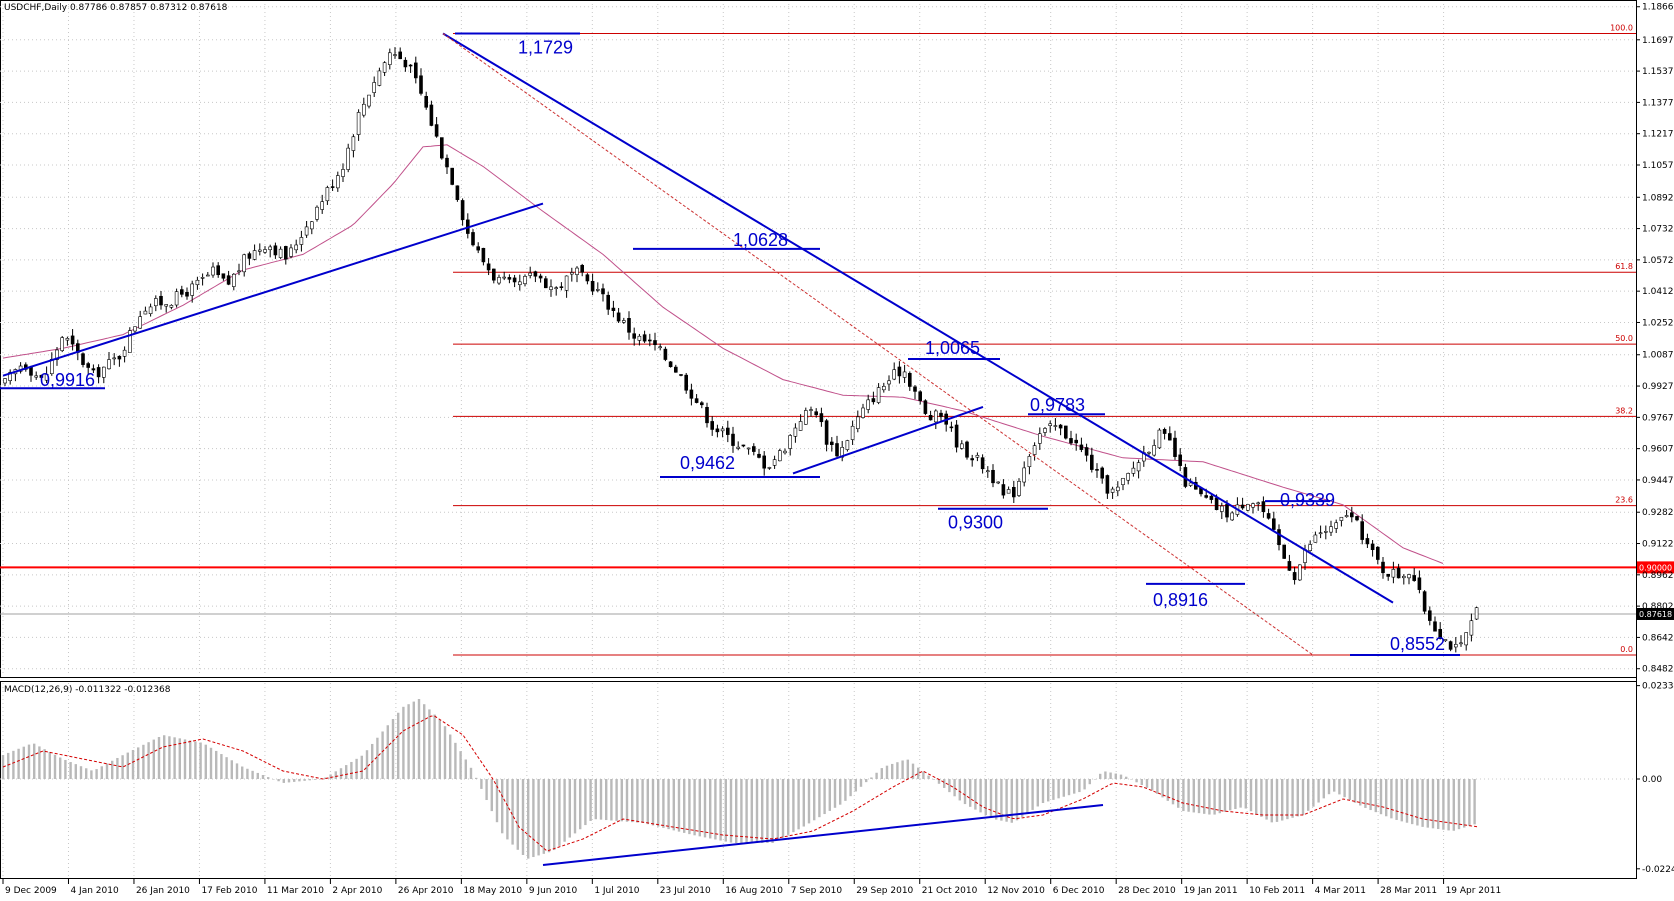 The width and height of the screenshot is (1674, 901). What do you see at coordinates (888, 440) in the screenshot?
I see `trendline-uptrend-autumn` at bounding box center [888, 440].